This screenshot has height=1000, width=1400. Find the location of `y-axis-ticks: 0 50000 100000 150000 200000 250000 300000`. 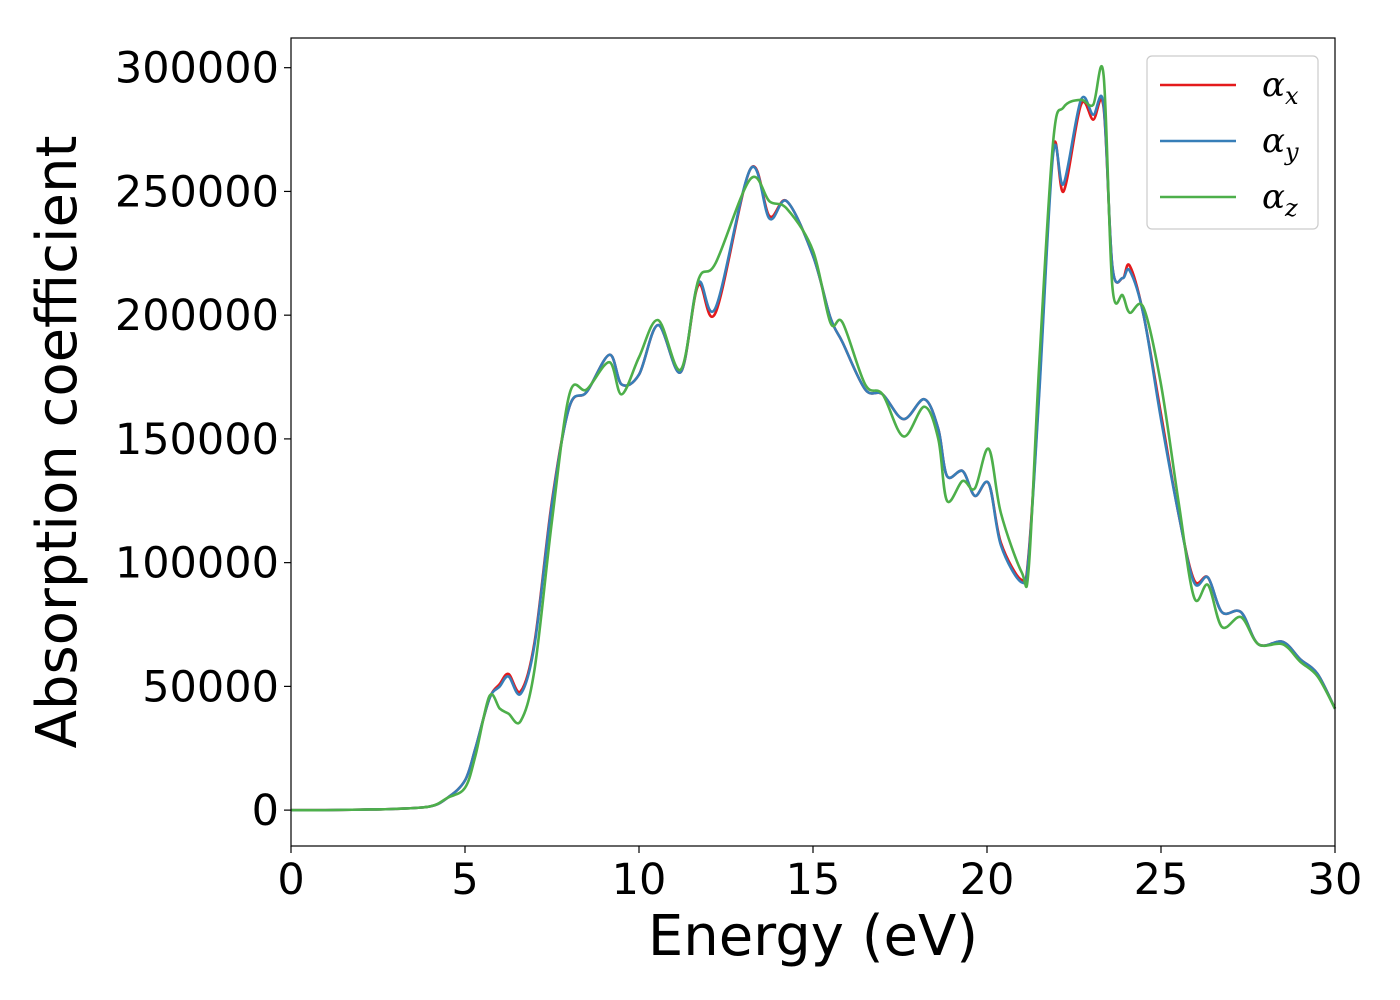

y-axis-ticks: 0 50000 100000 150000 200000 250000 300000 is located at coordinates (203, 440).